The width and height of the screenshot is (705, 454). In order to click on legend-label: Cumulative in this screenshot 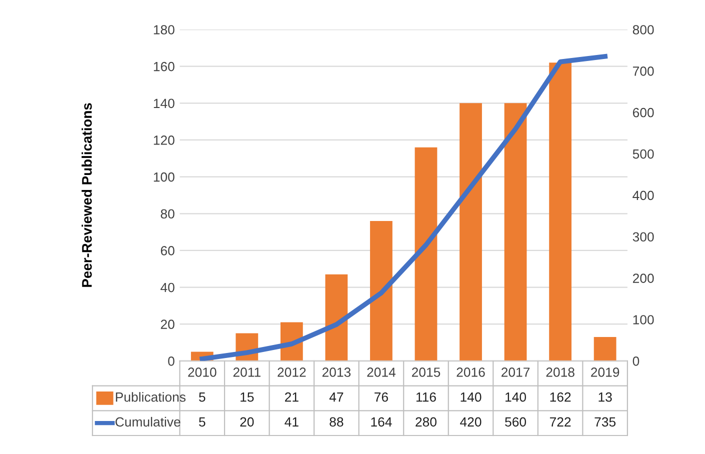, I will do `click(148, 421)`.